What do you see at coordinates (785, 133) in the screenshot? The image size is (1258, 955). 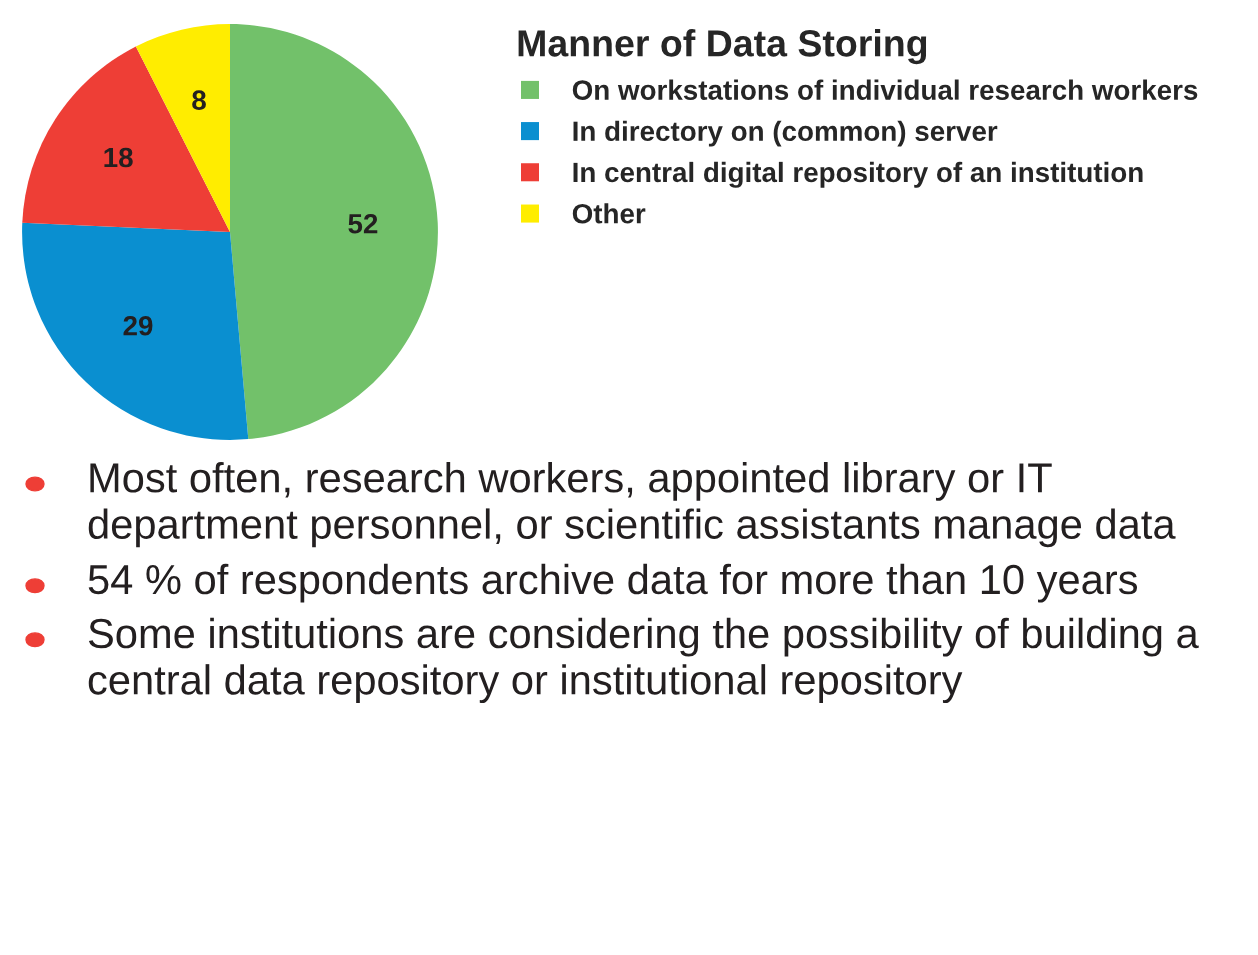 I see `legend-label: In directory on (common) server` at bounding box center [785, 133].